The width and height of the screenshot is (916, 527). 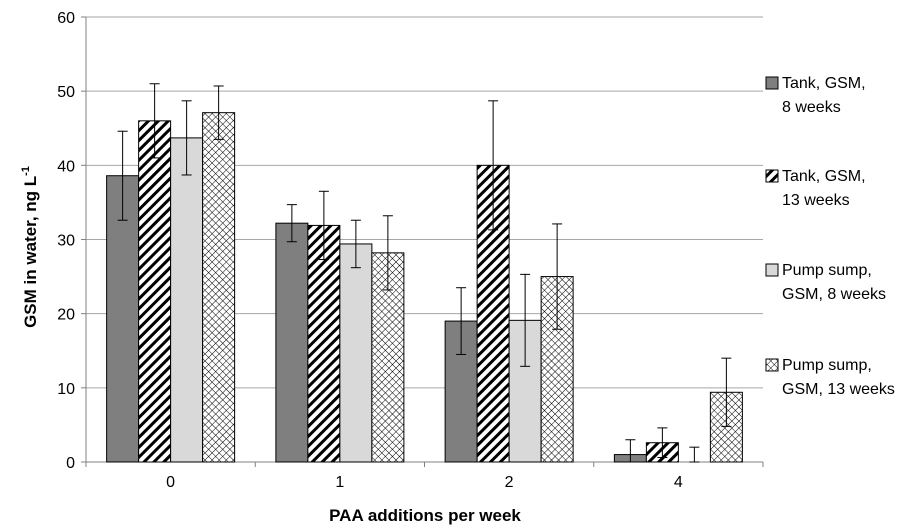 I want to click on y-tick-label: 40, so click(x=66, y=166).